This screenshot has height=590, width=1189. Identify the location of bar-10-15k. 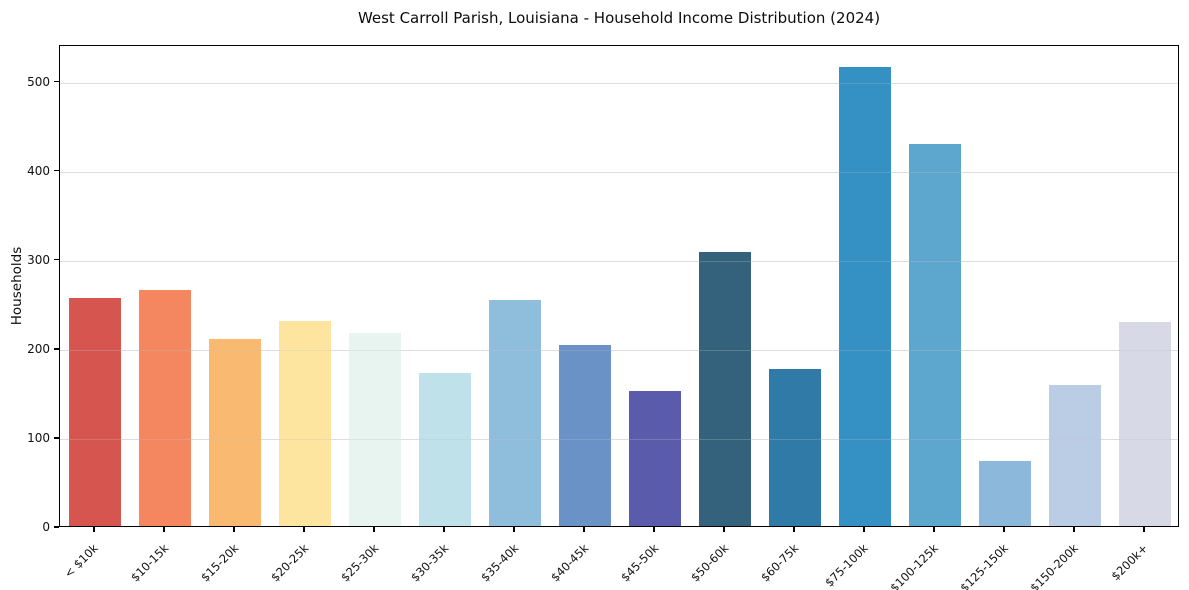
(165, 407).